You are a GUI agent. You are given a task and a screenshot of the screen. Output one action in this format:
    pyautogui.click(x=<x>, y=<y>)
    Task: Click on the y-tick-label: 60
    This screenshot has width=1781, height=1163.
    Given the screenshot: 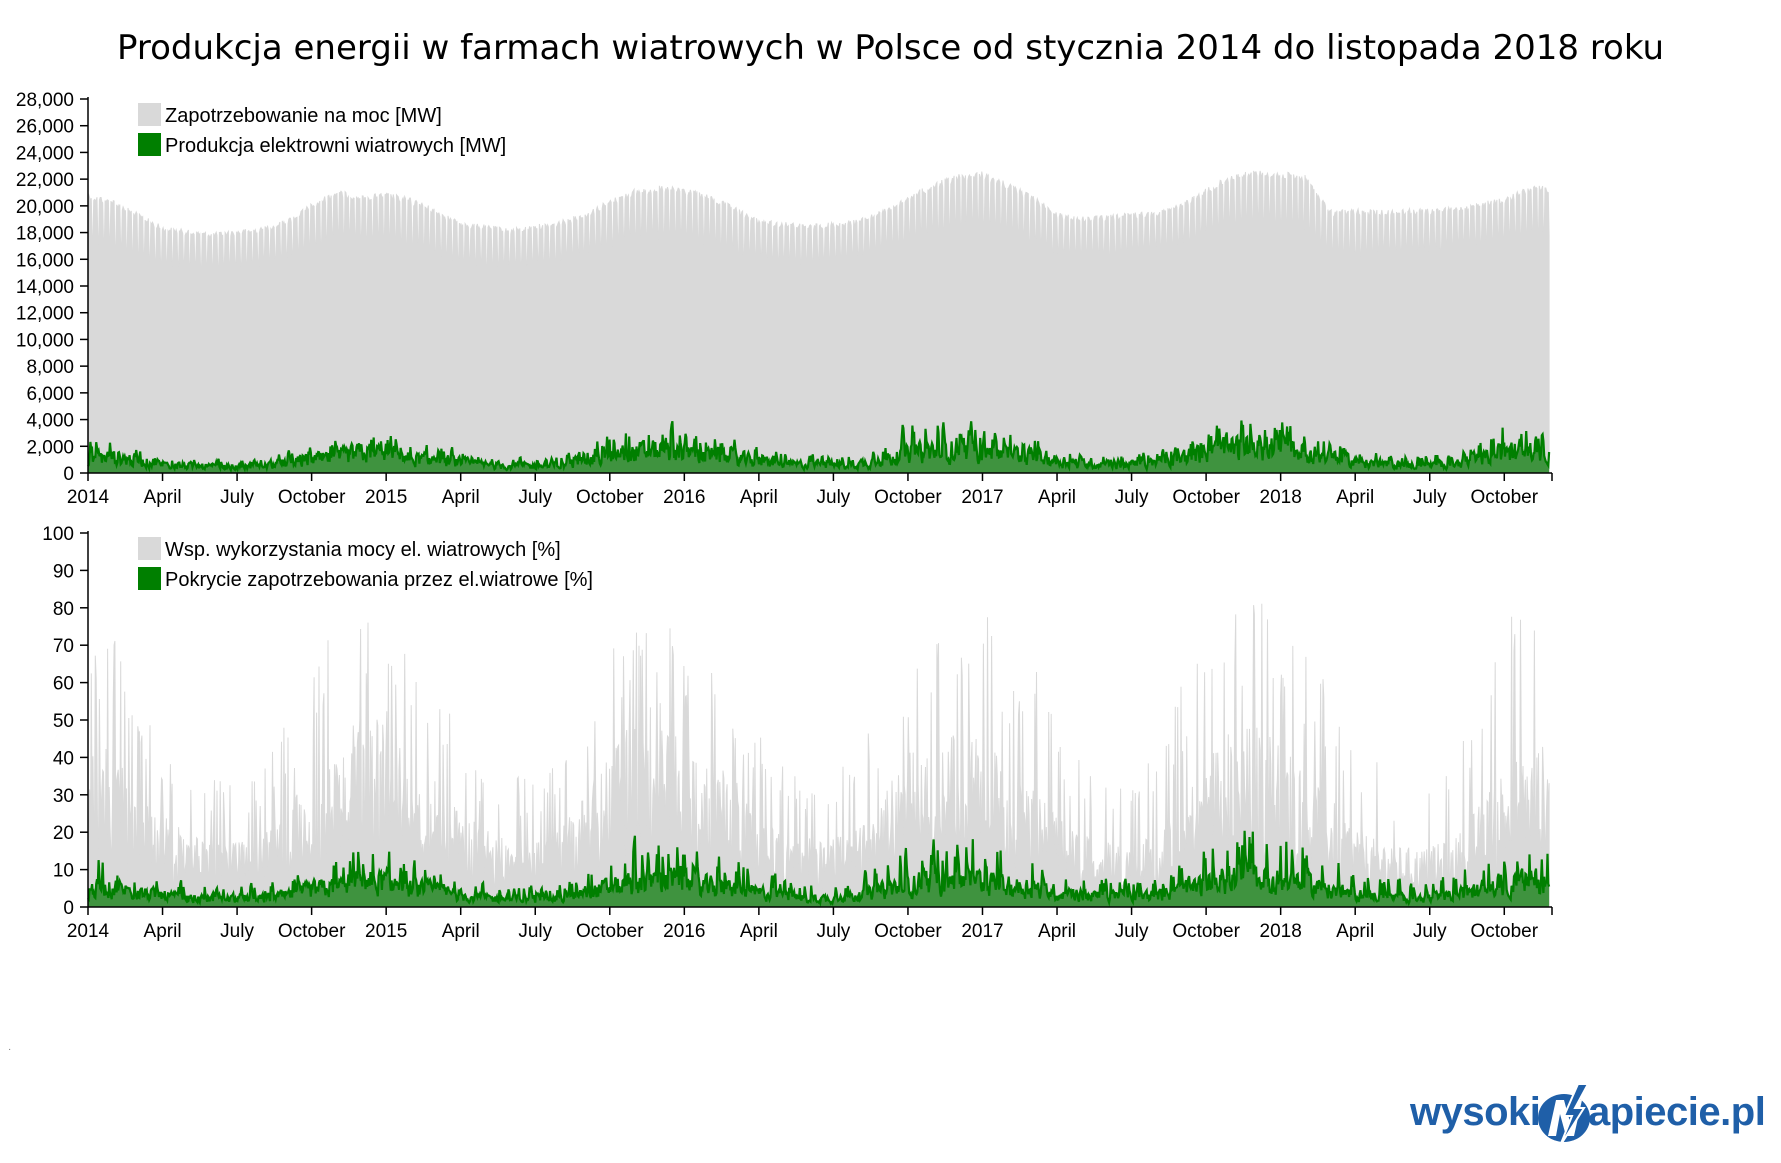 What is the action you would take?
    pyautogui.click(x=63, y=684)
    